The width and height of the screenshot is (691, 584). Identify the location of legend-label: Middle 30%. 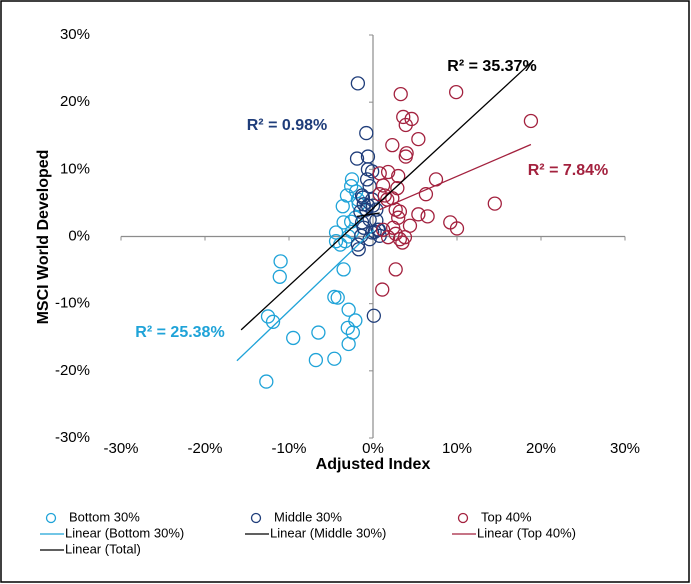
(308, 516).